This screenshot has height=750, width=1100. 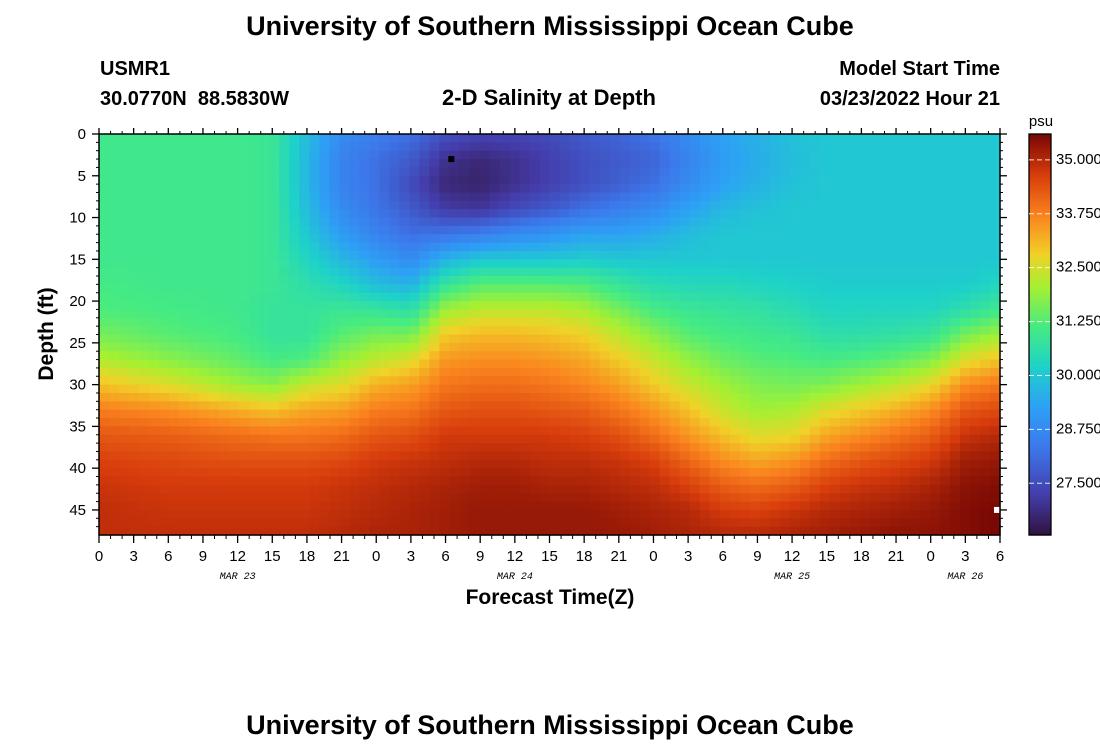 What do you see at coordinates (99, 556) in the screenshot?
I see `x-tick-label: 0` at bounding box center [99, 556].